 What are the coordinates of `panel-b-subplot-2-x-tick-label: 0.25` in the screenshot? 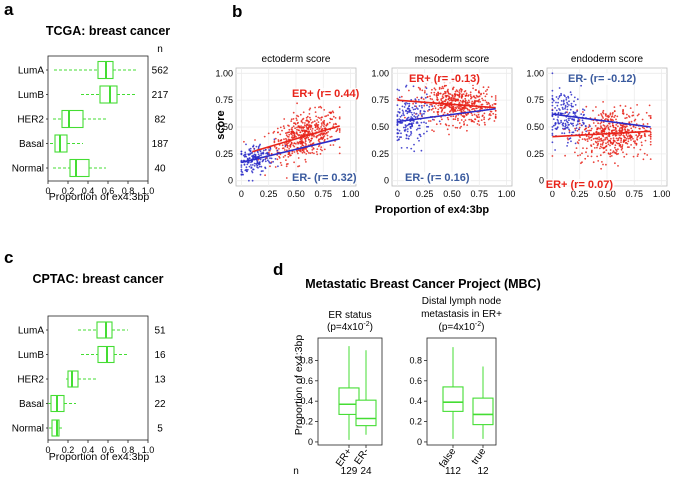 It's located at (425, 194).